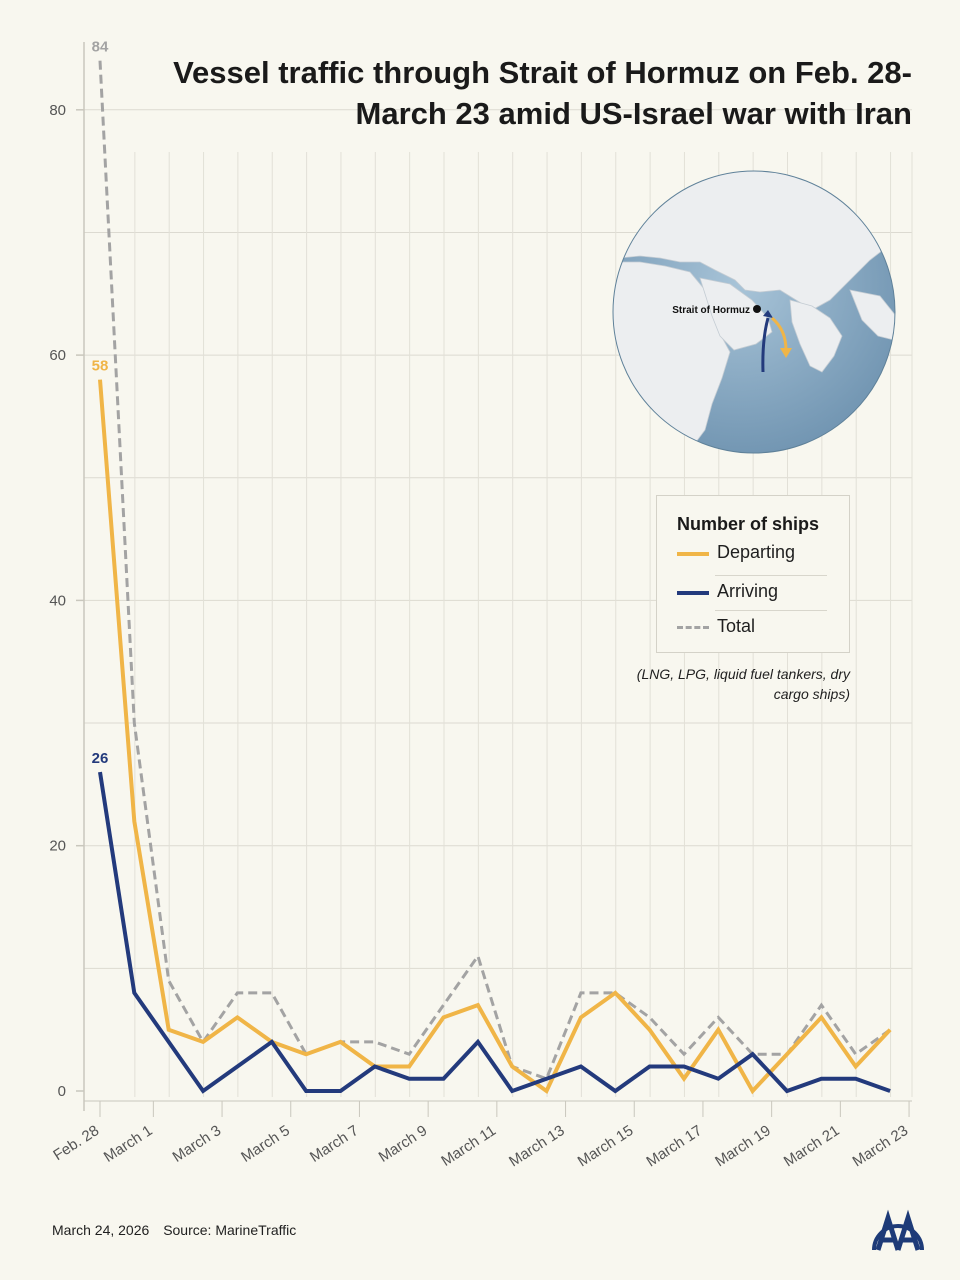 This screenshot has width=960, height=1280. I want to click on x-tick-label: March 9, so click(403, 1144).